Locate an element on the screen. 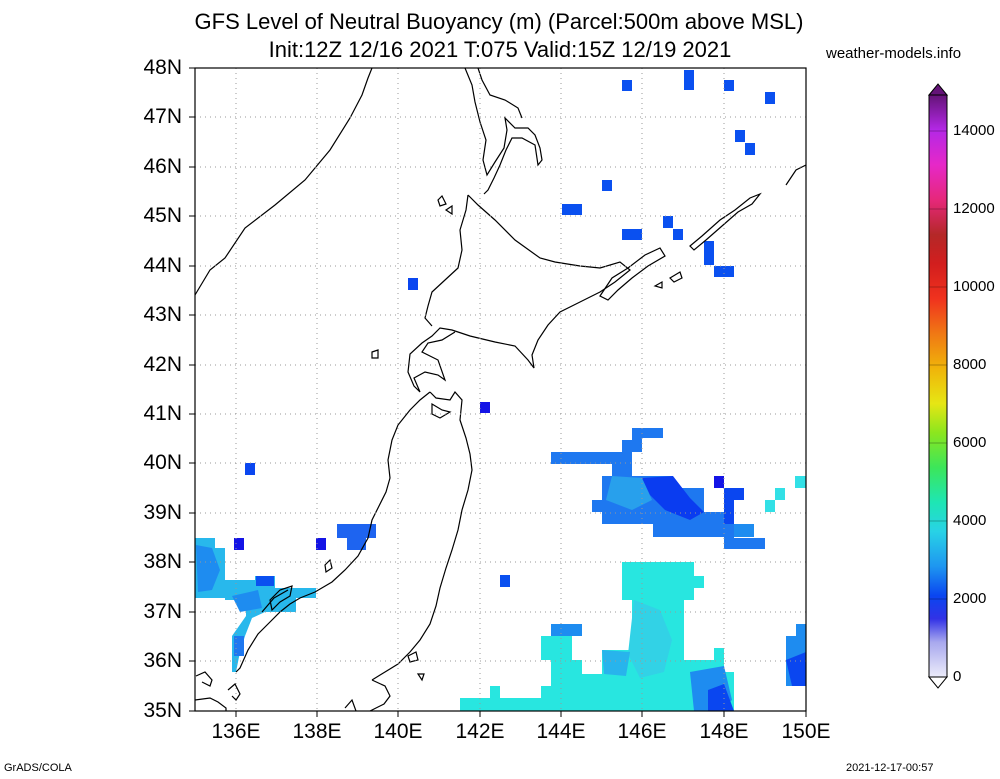 This screenshot has width=1000, height=779. colorbar-fill is located at coordinates (938, 386).